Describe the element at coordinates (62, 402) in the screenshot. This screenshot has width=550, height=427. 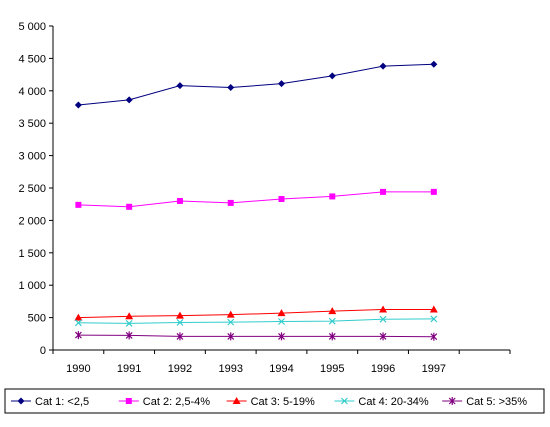
I see `legend-label: Cat 1: <2,5` at that location.